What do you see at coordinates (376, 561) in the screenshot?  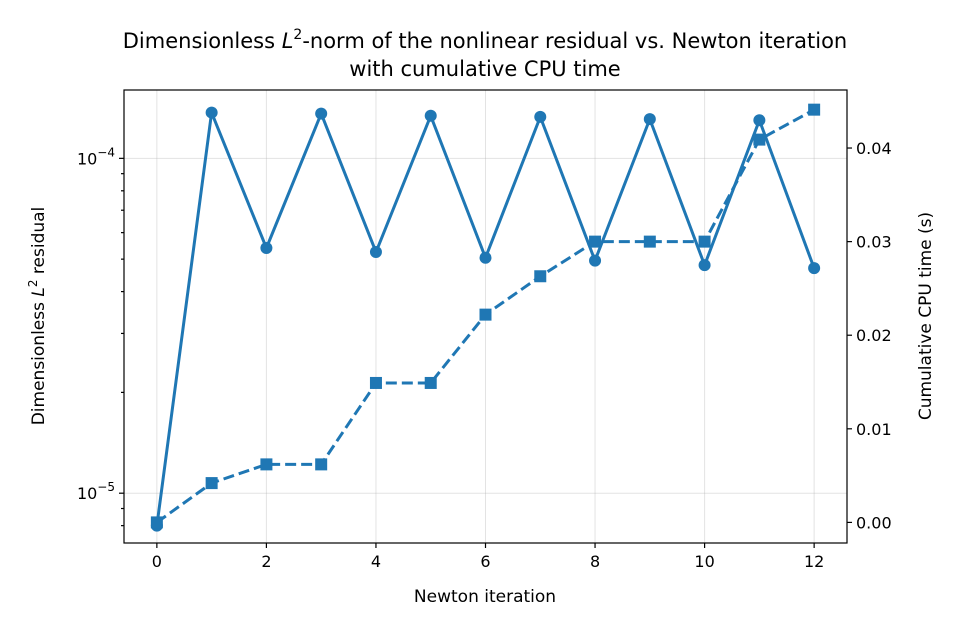 I see `x-tick-label: 4` at bounding box center [376, 561].